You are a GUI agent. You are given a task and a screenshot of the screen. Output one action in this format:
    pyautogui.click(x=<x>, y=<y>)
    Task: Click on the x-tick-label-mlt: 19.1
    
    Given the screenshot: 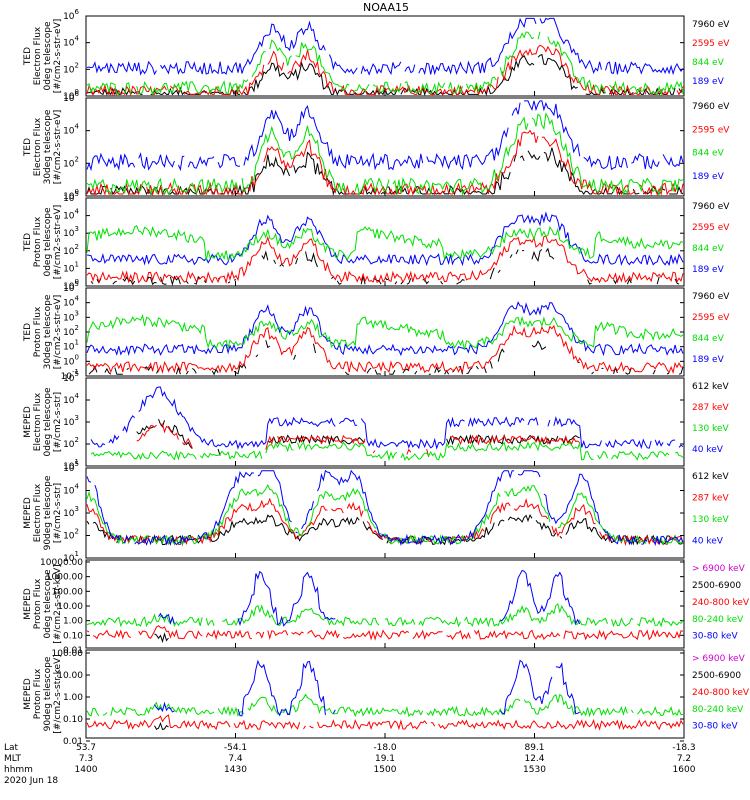 What is the action you would take?
    pyautogui.click(x=385, y=759)
    